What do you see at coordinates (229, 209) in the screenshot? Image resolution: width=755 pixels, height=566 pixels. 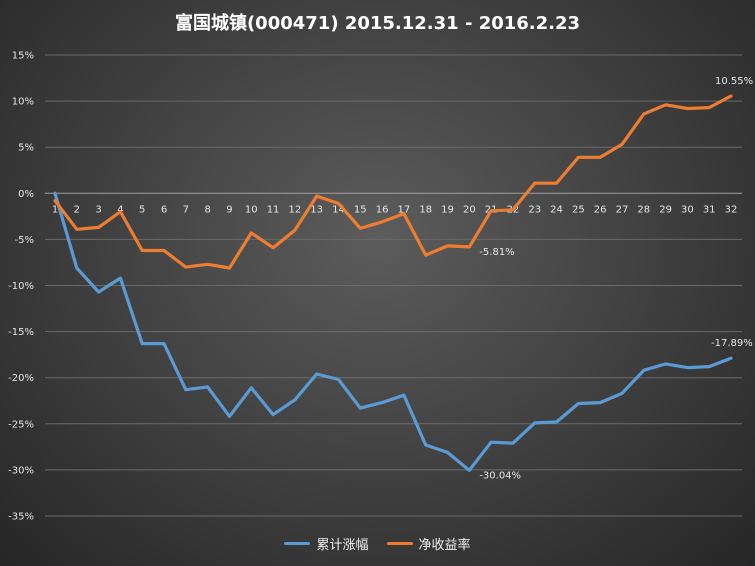 I see `x-tick-label: 9` at bounding box center [229, 209].